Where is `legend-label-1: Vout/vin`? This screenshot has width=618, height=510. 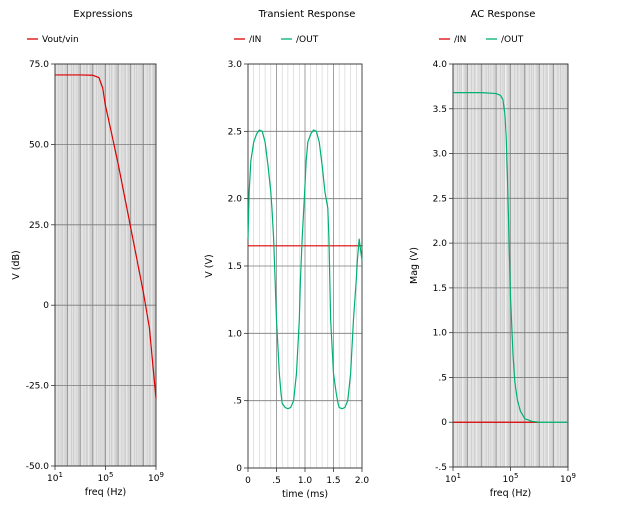 legend-label-1: Vout/vin is located at coordinates (60, 40).